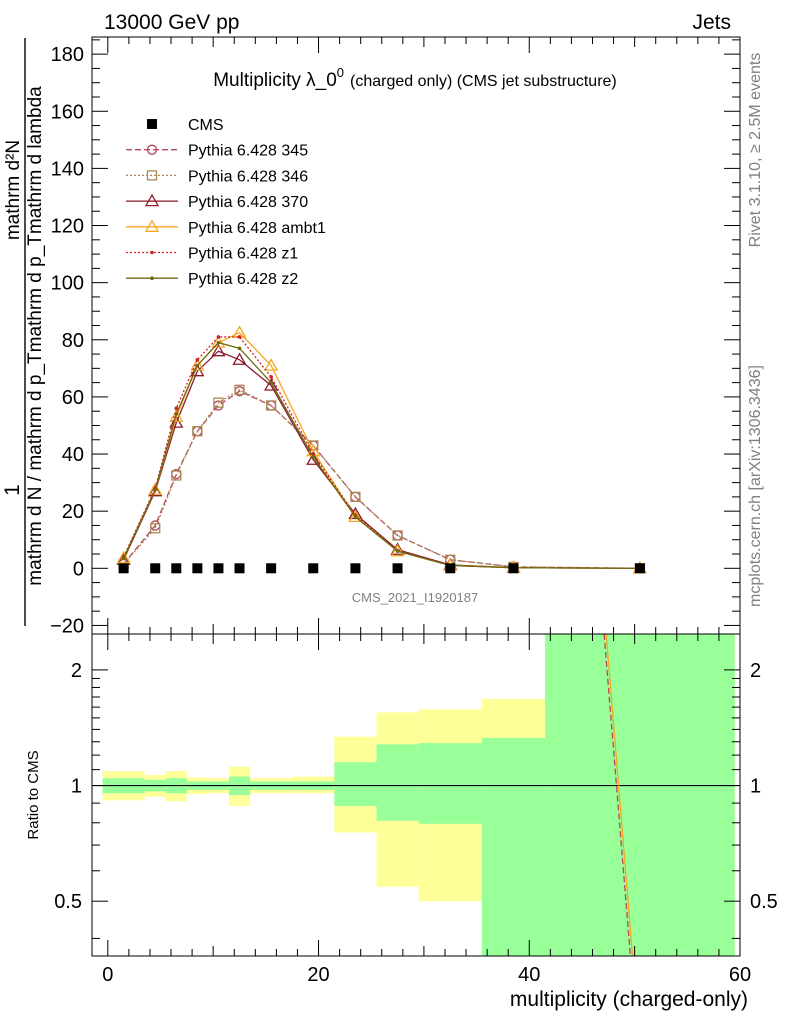  Describe the element at coordinates (67, 112) in the screenshot. I see `y-tick-label: 160` at that location.